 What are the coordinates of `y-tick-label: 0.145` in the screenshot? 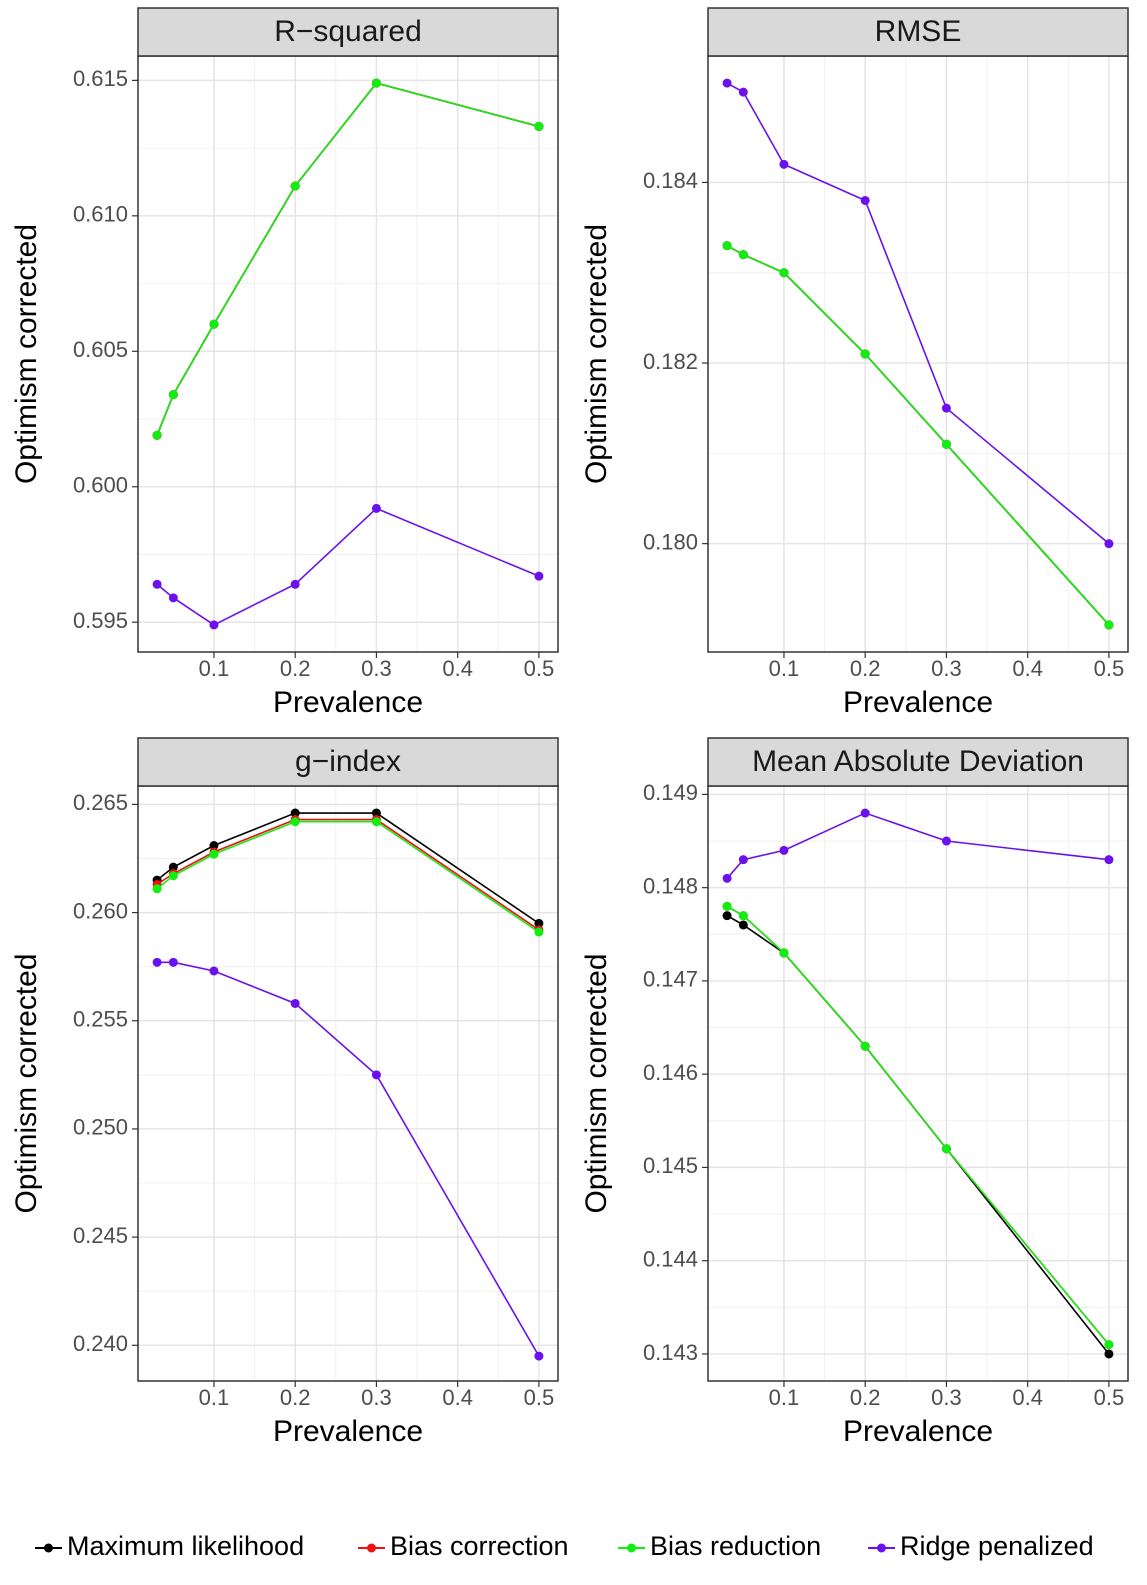 It's located at (670, 1165).